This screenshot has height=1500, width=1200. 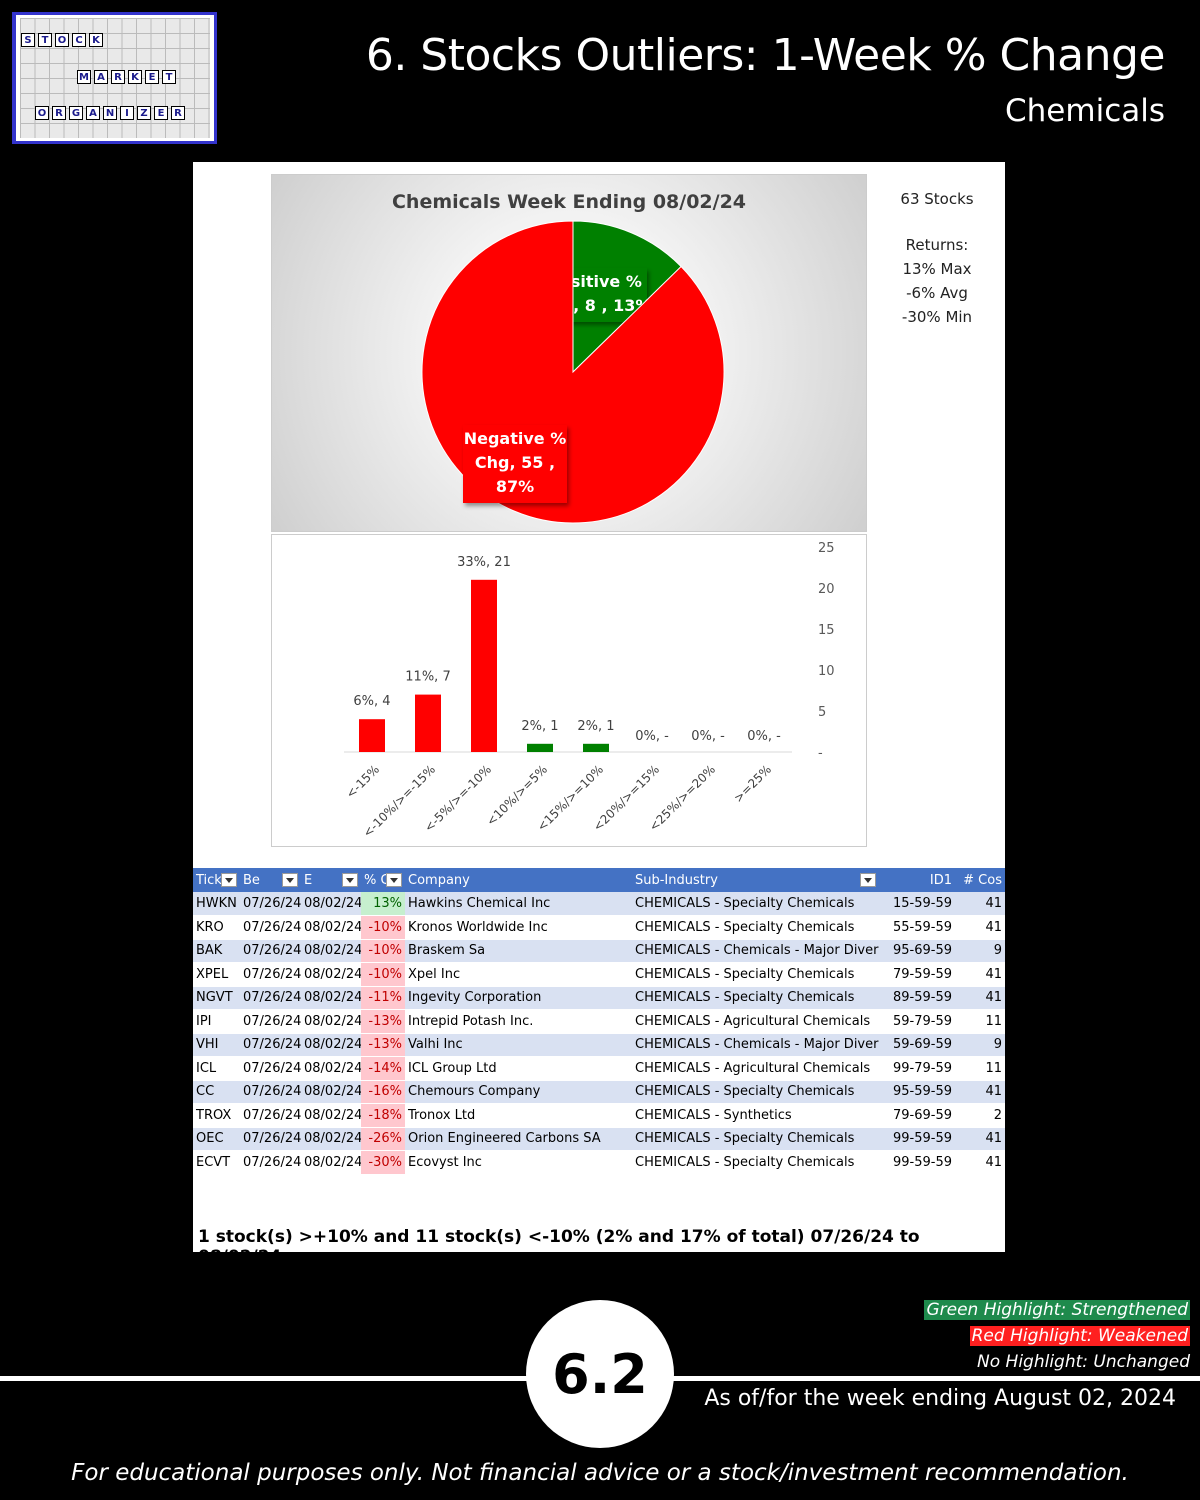 What do you see at coordinates (383, 1115) in the screenshot?
I see `table-cell: -18%` at bounding box center [383, 1115].